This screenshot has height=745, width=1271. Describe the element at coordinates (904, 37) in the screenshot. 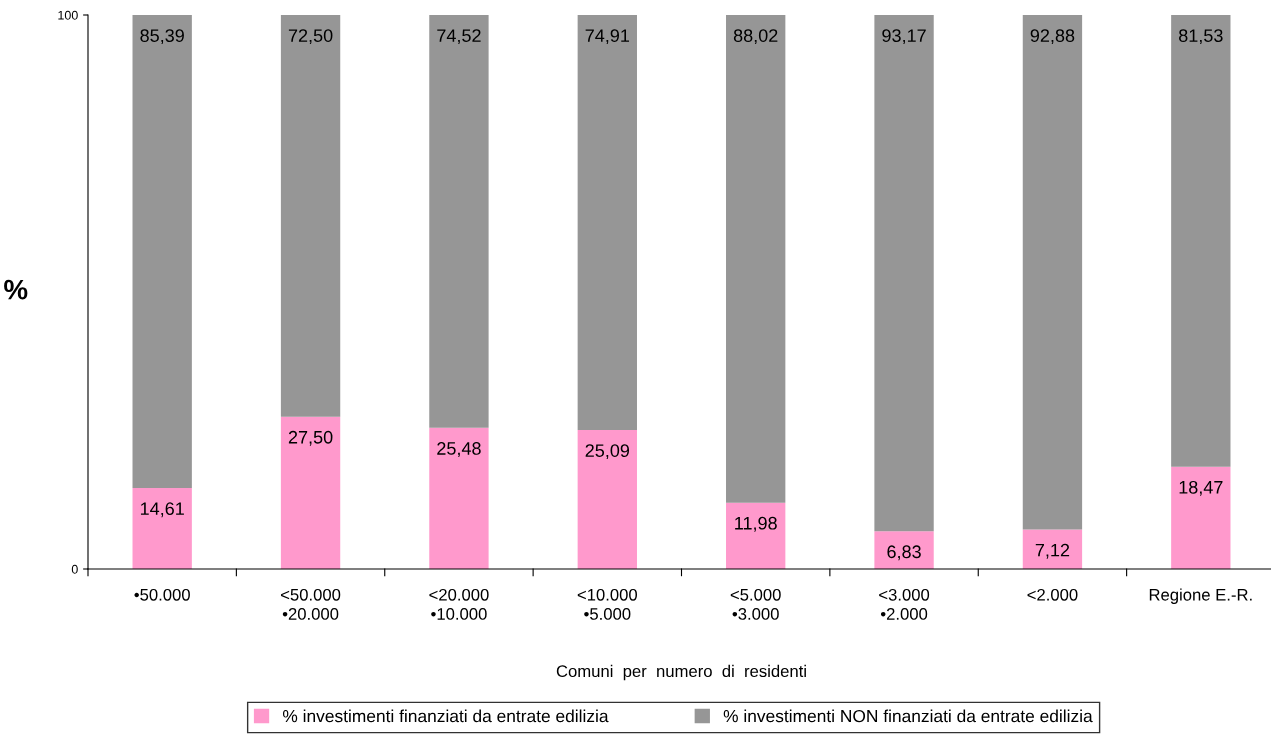

I see `data-label: 93,17` at that location.